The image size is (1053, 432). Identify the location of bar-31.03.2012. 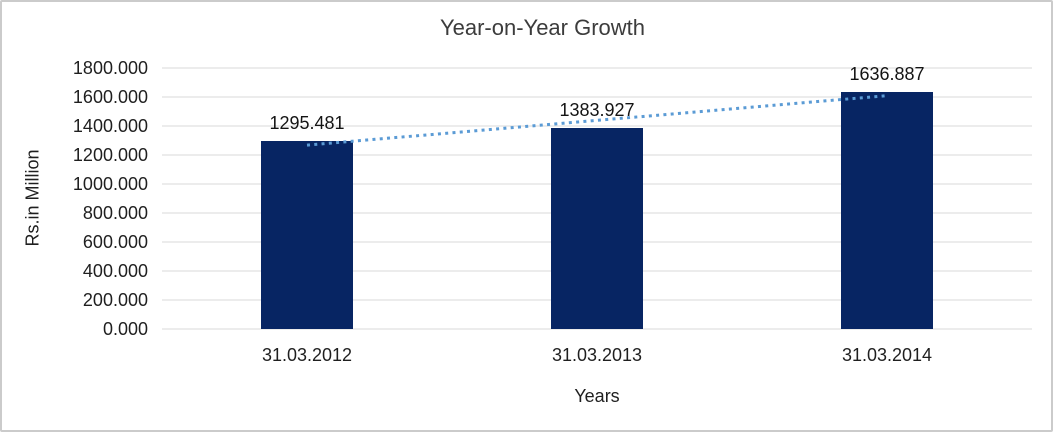
(307, 235).